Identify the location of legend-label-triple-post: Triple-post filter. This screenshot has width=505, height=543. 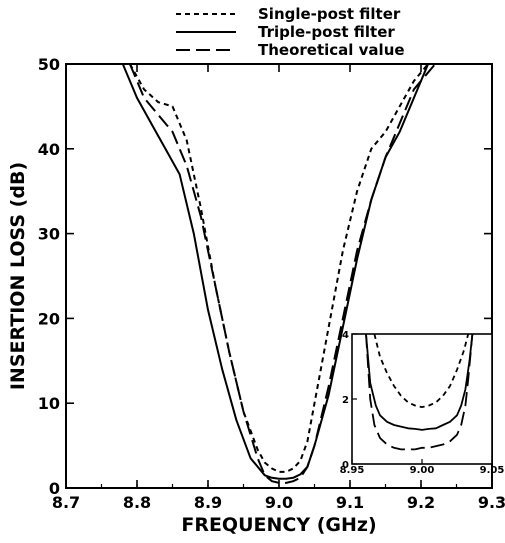
(326, 32).